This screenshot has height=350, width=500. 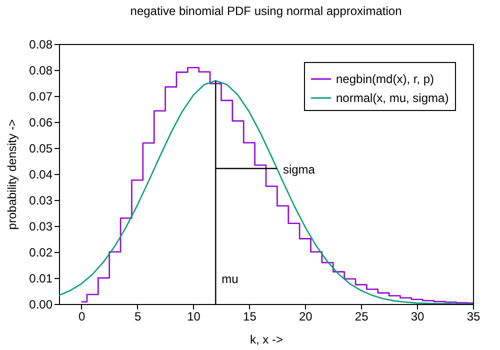 I want to click on x-tick-label: 20, so click(x=305, y=317).